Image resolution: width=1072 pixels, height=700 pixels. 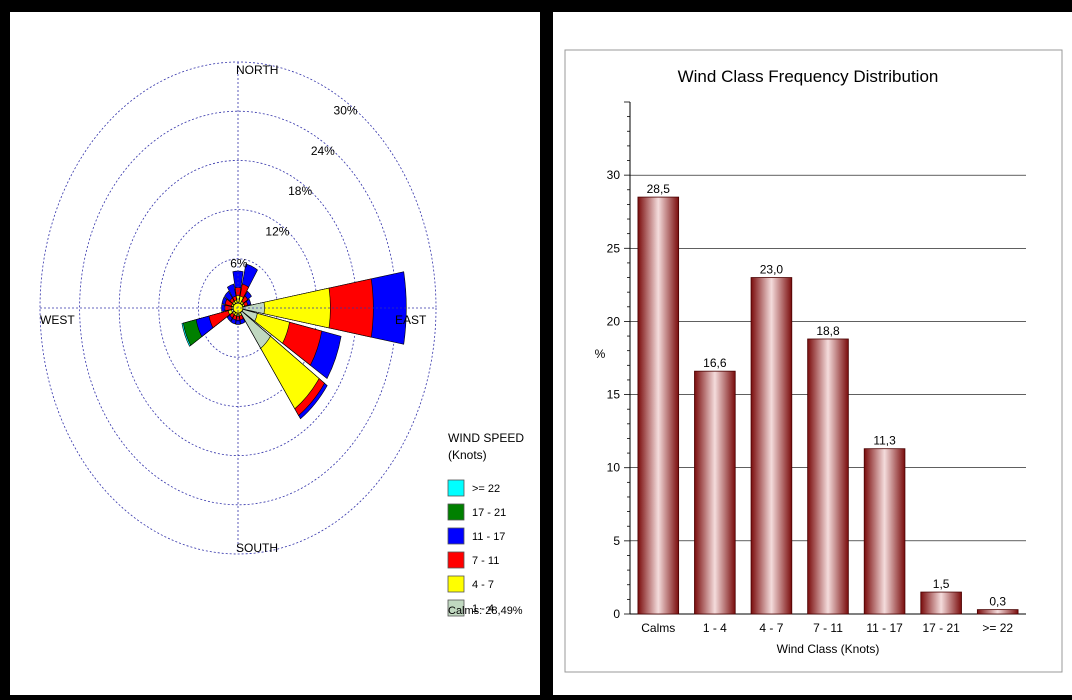 What do you see at coordinates (488, 537) in the screenshot?
I see `legend-label: 11 - 17` at bounding box center [488, 537].